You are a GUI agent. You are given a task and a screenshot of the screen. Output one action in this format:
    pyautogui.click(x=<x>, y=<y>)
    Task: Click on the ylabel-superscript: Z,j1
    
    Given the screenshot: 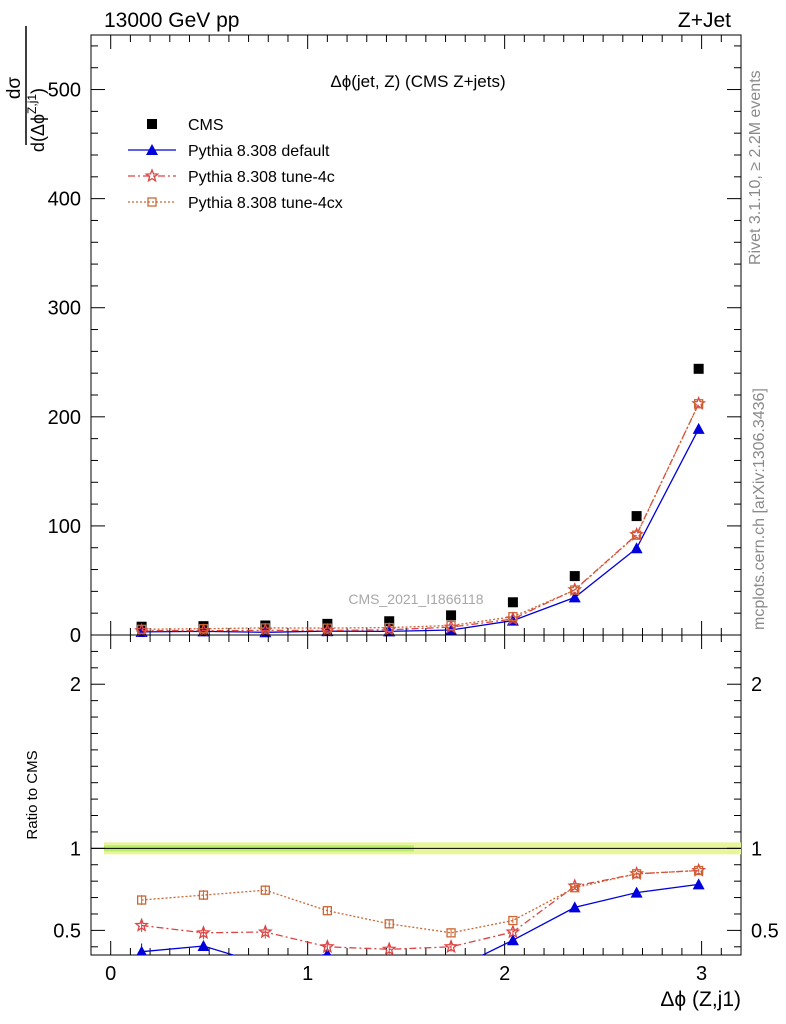 What is the action you would take?
    pyautogui.click(x=32, y=104)
    